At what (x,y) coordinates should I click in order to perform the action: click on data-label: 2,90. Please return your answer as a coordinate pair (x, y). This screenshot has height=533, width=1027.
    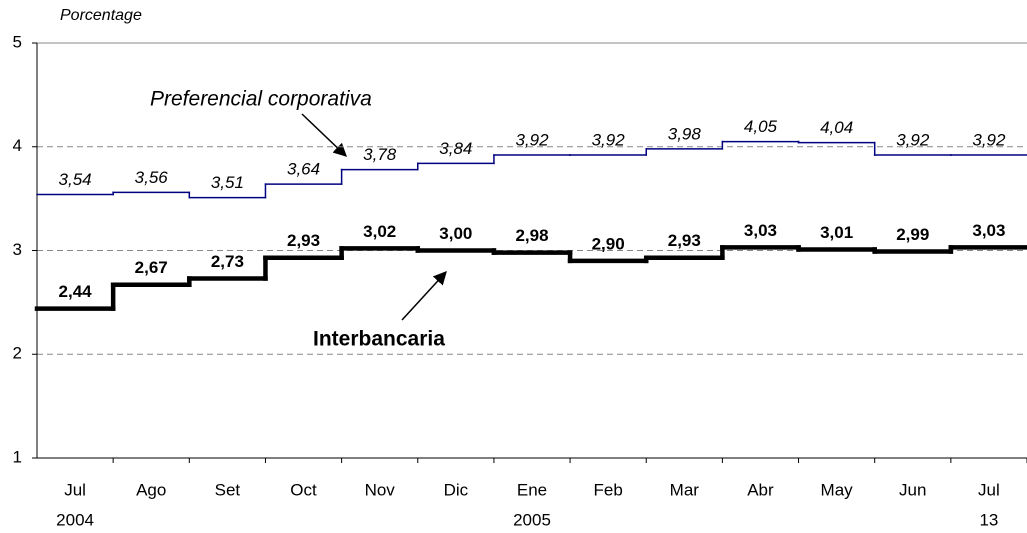
    Looking at the image, I should click on (608, 243).